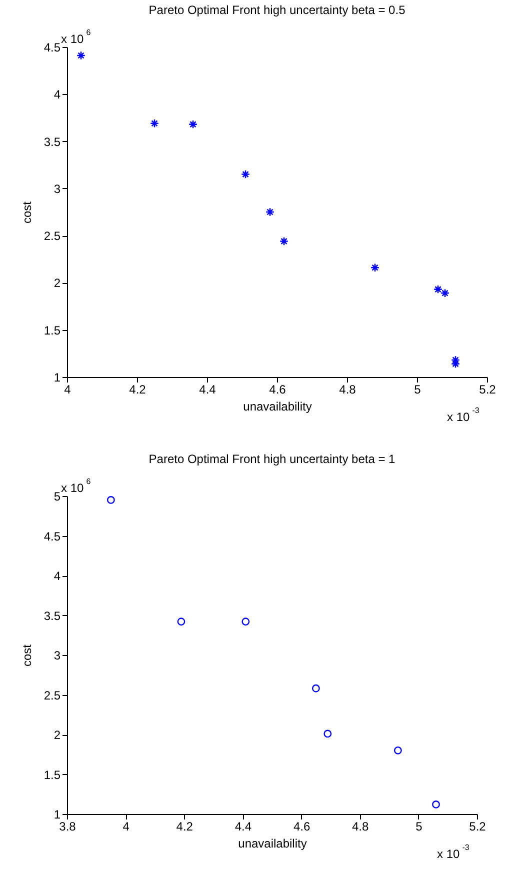 This screenshot has height=879, width=514. I want to click on y-tick-label: 5, so click(57, 497).